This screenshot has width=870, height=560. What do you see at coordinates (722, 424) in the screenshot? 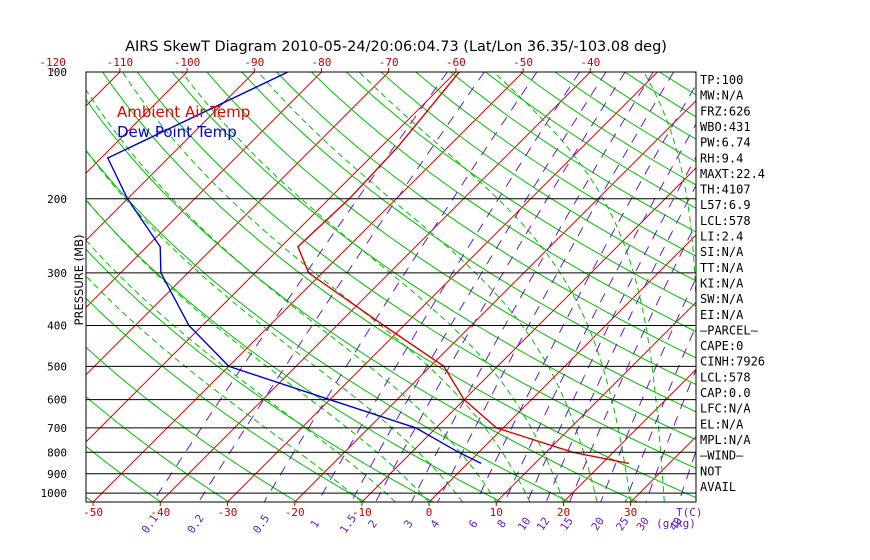
I see `index-line: EL:N/A` at bounding box center [722, 424].